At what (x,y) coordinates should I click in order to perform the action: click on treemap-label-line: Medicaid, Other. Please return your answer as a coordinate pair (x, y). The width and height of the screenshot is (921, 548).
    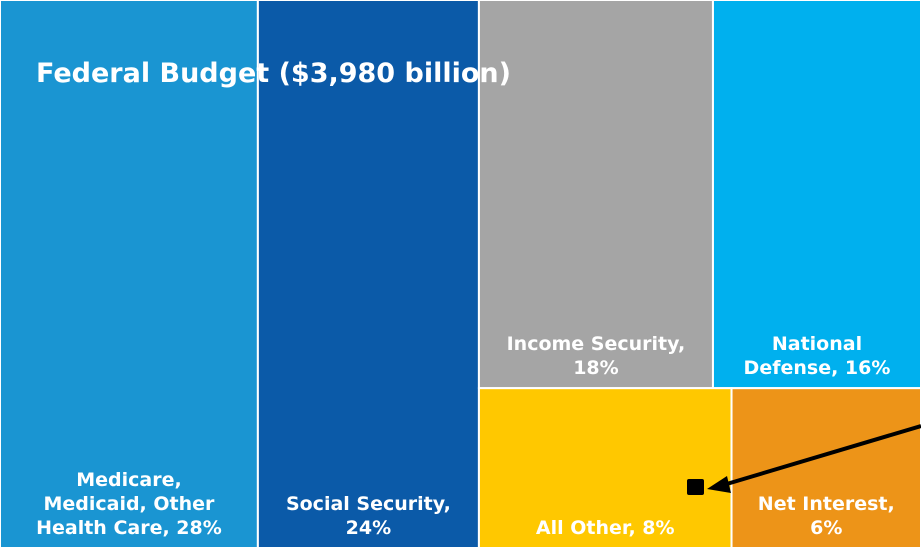
    Looking at the image, I should click on (129, 504).